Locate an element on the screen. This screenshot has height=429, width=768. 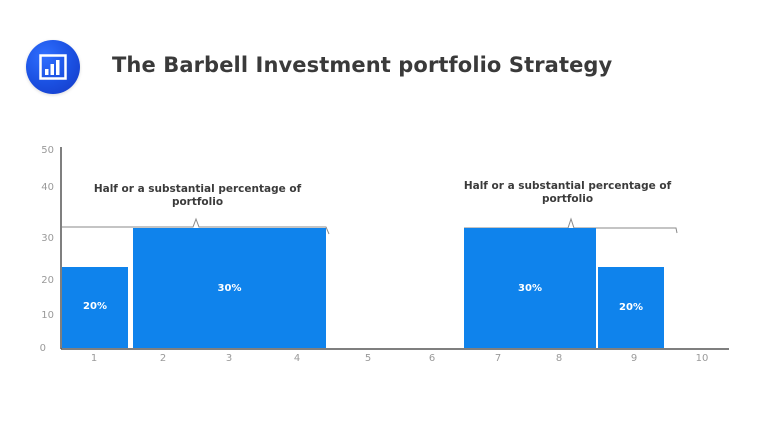
logo is located at coordinates (53, 67).